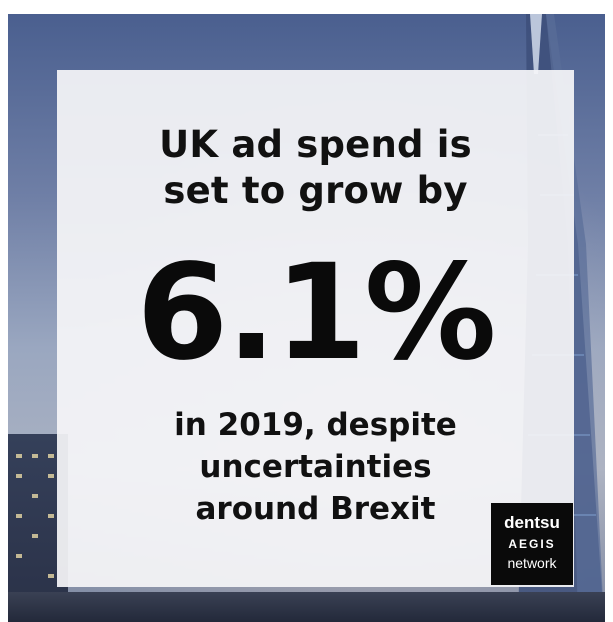 The image size is (613, 622). What do you see at coordinates (315, 168) in the screenshot?
I see `headline: UK ad spend is set to grow by` at bounding box center [315, 168].